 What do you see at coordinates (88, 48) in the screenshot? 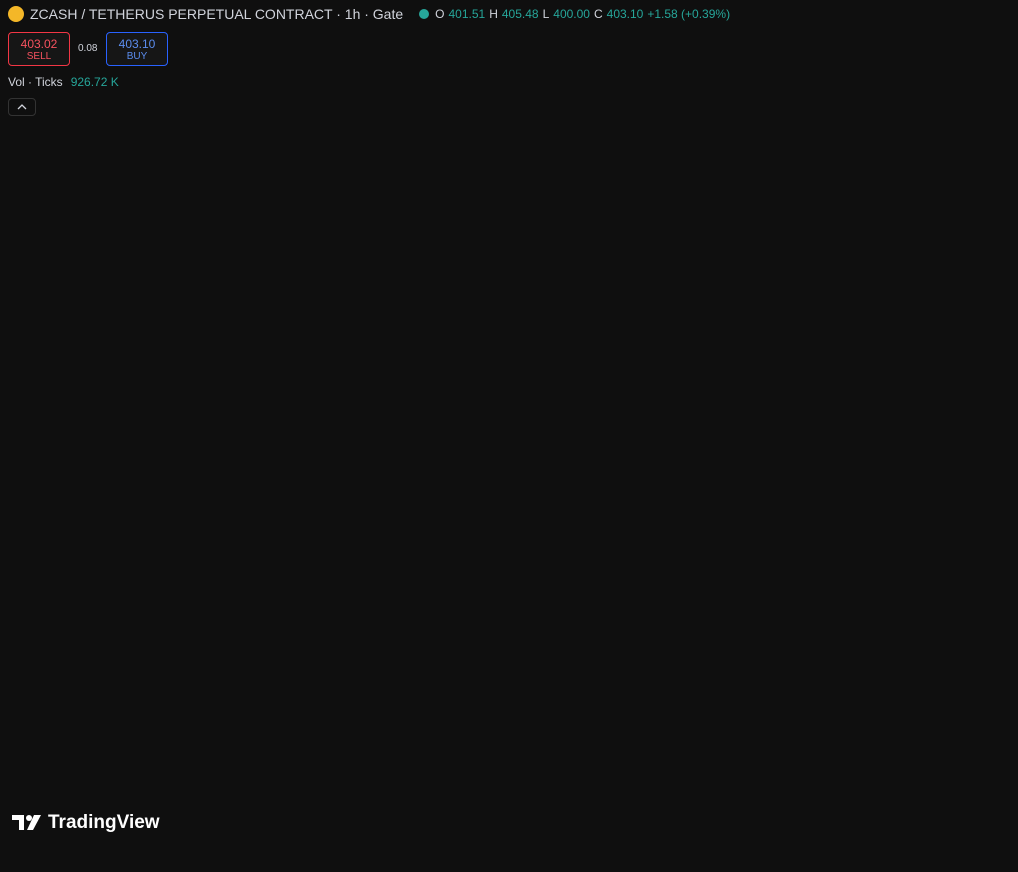
I see `spread: 0.08` at bounding box center [88, 48].